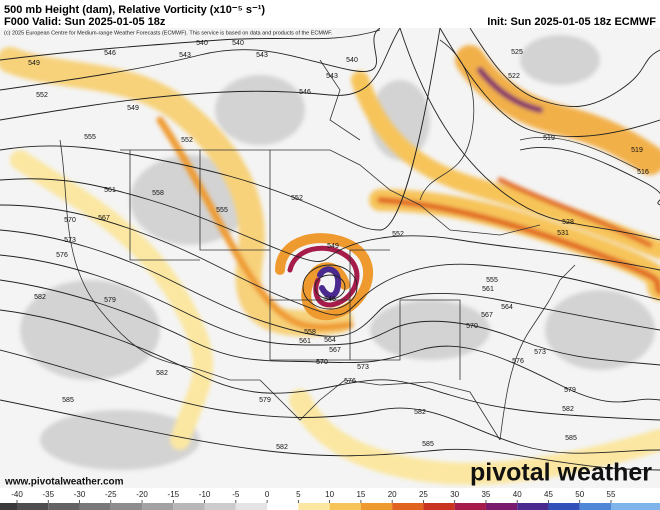 The height and width of the screenshot is (510, 660). I want to click on colorbar-tick-label: 50, so click(579, 494).